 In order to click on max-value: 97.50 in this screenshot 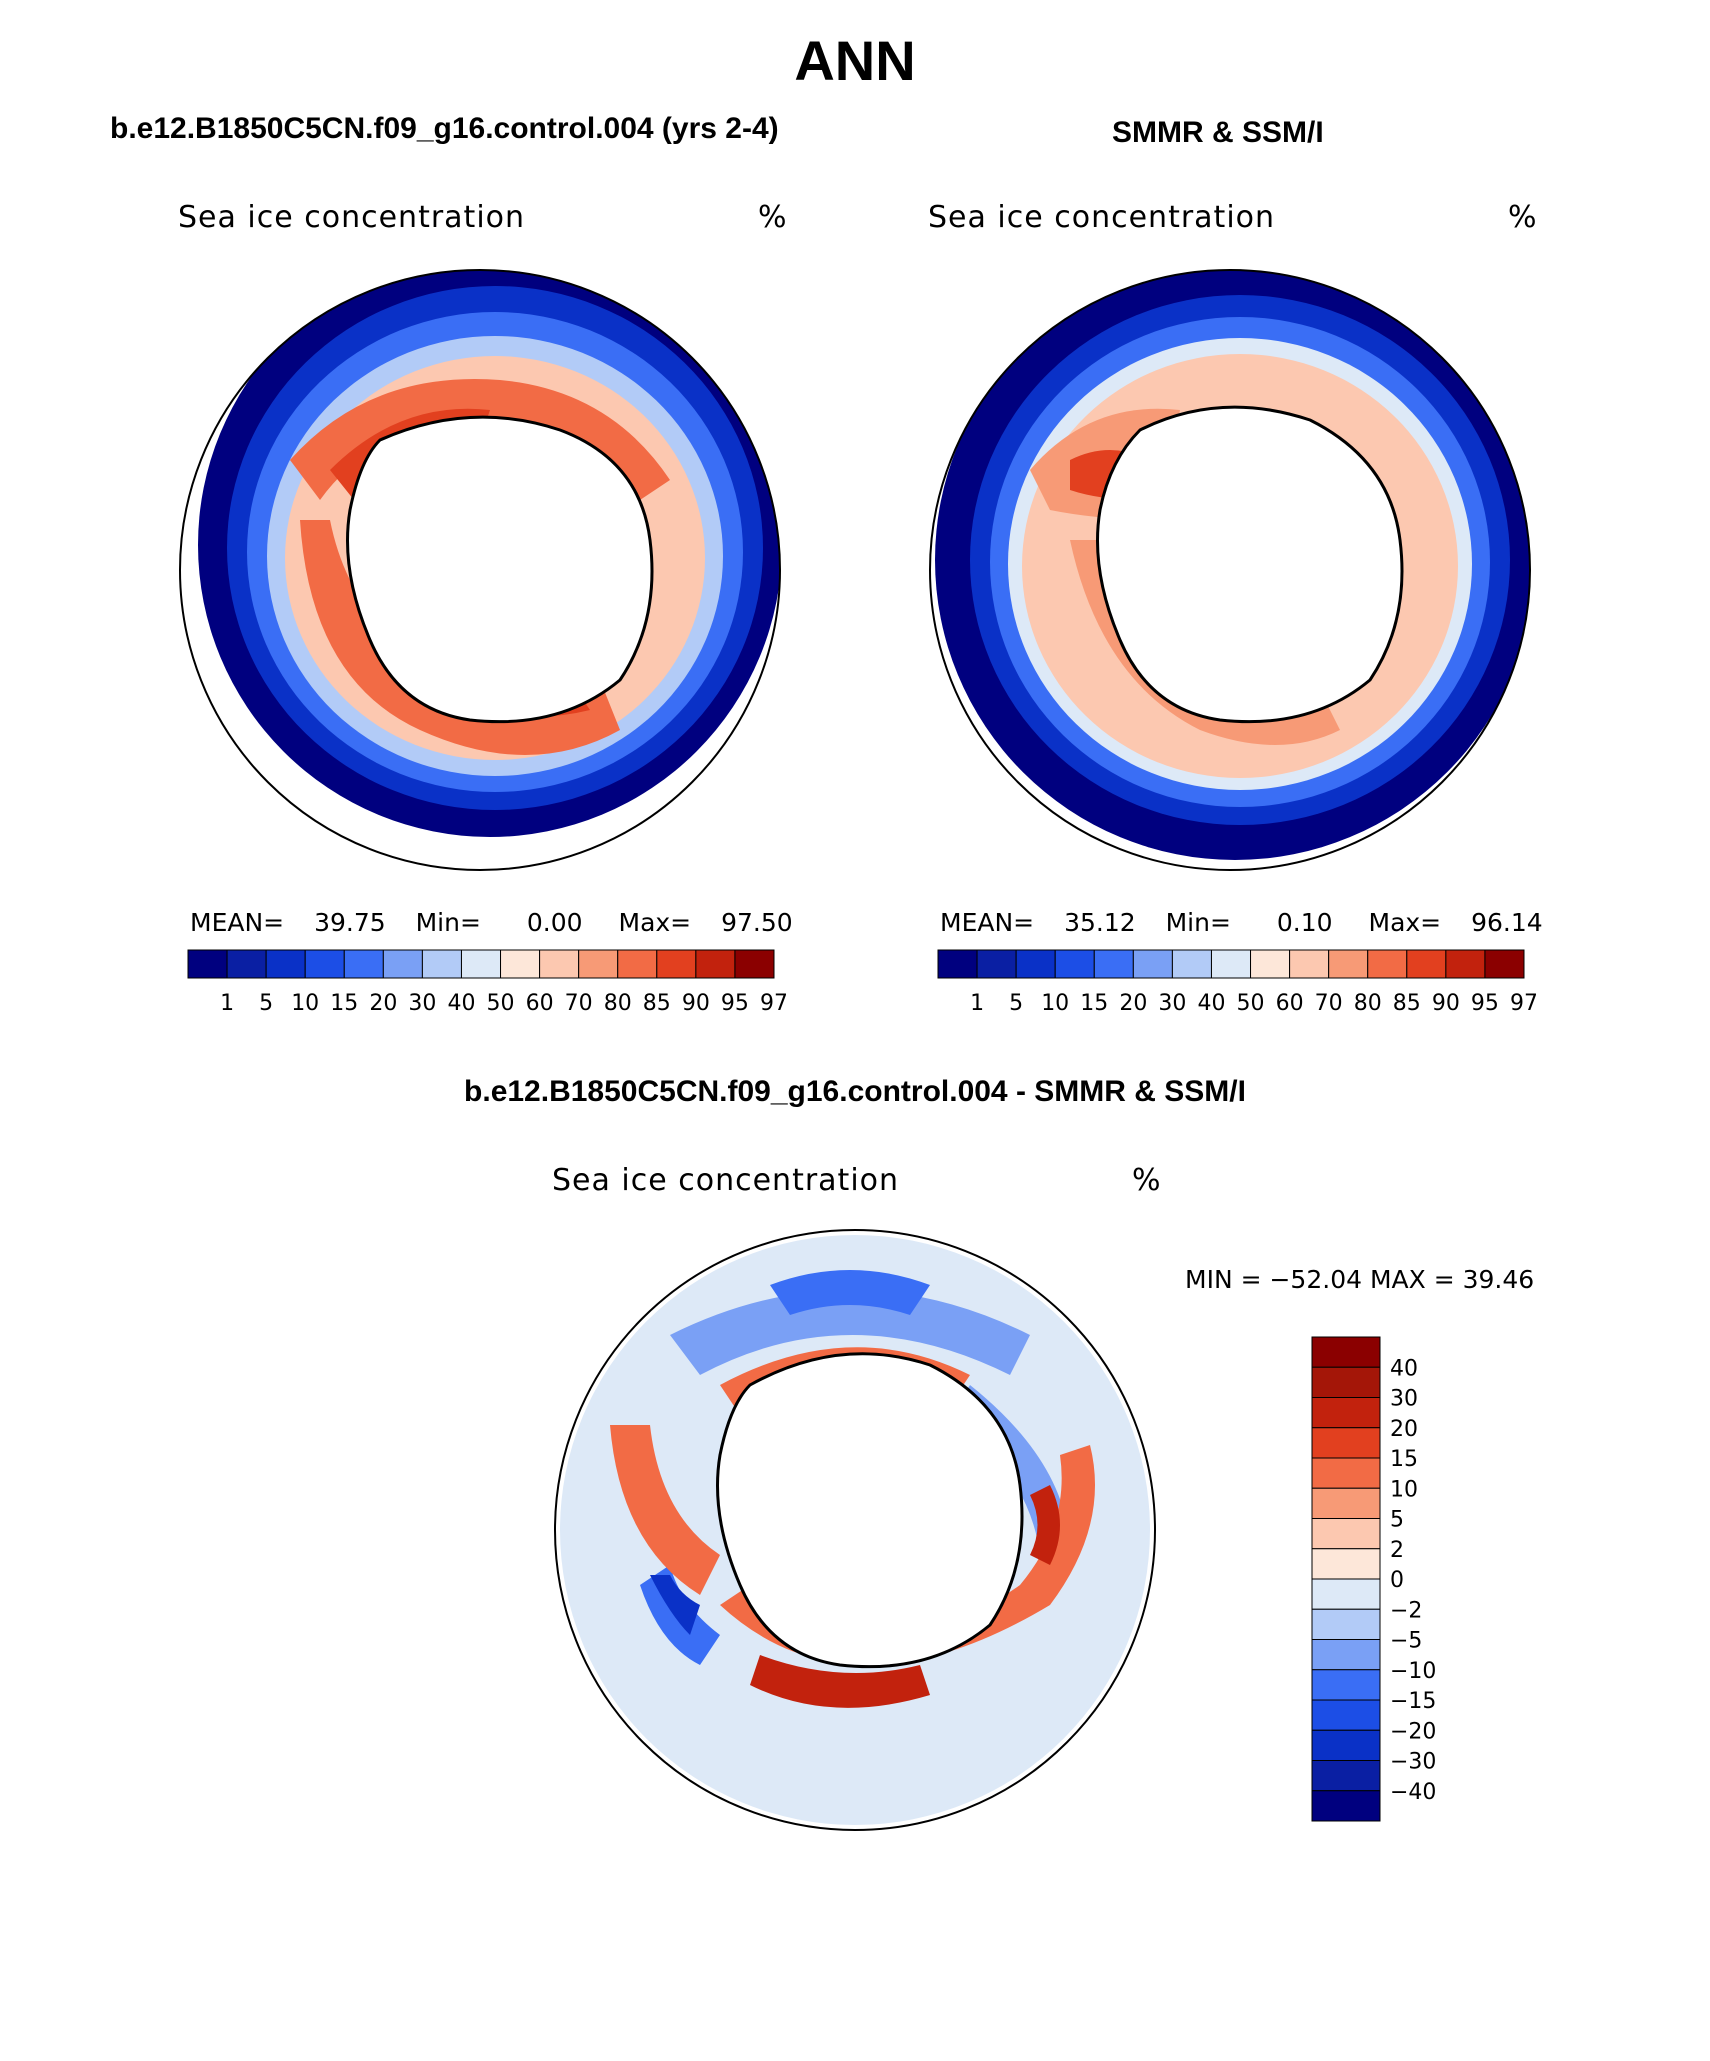, I will do `click(757, 922)`.